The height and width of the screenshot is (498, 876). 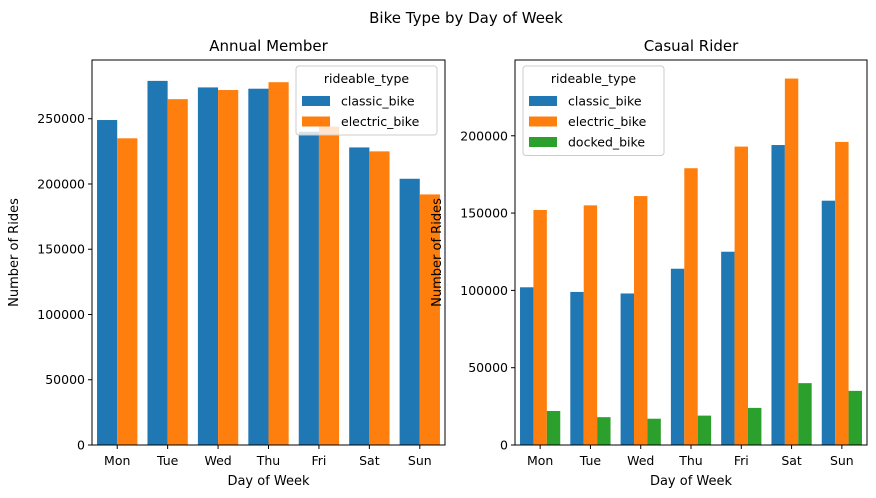 What do you see at coordinates (754, 426) in the screenshot?
I see `bar-docked-bike-fri` at bounding box center [754, 426].